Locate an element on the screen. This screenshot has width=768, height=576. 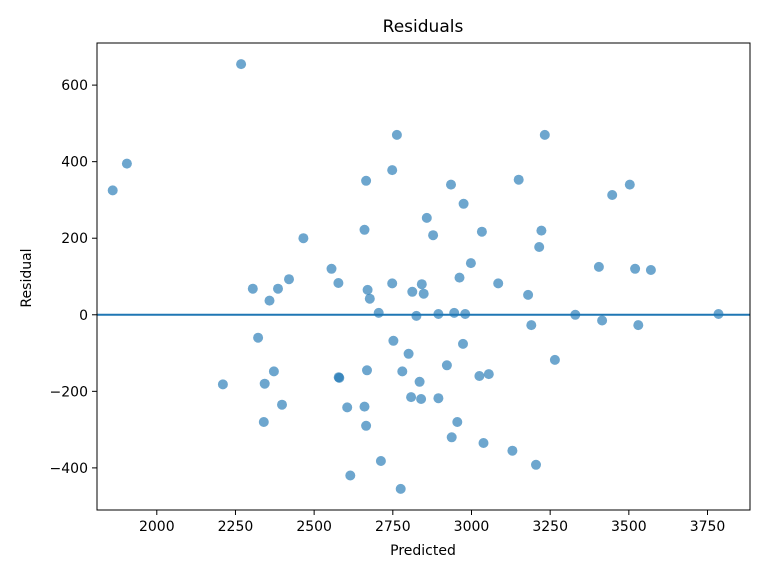
y-tick-label: 600 is located at coordinates (74, 86).